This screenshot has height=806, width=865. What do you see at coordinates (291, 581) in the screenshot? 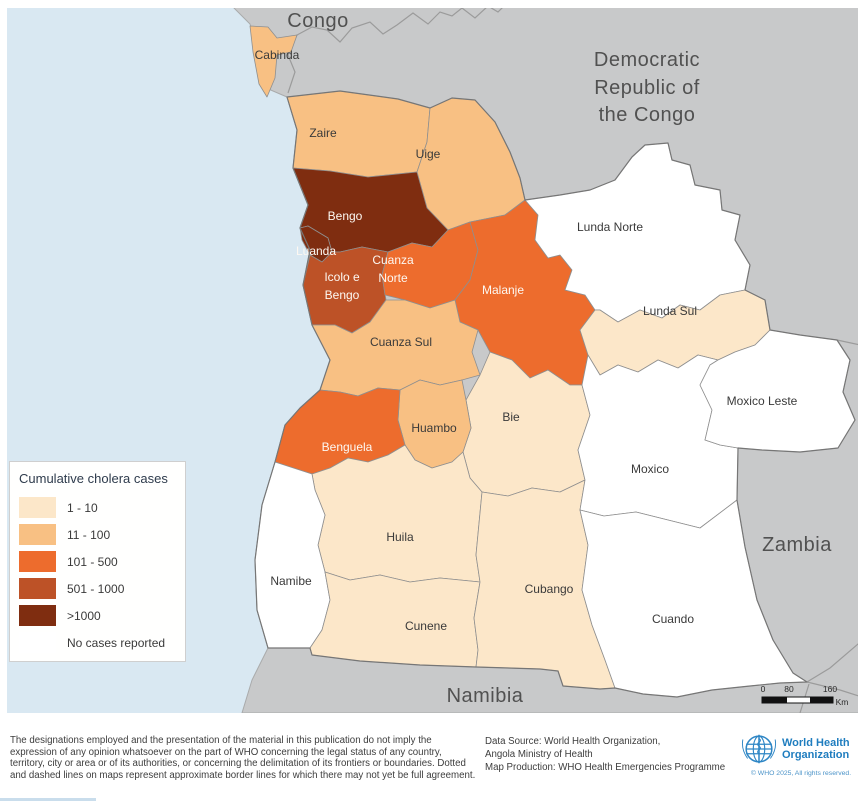
I see `label-namibe: Namibe` at bounding box center [291, 581].